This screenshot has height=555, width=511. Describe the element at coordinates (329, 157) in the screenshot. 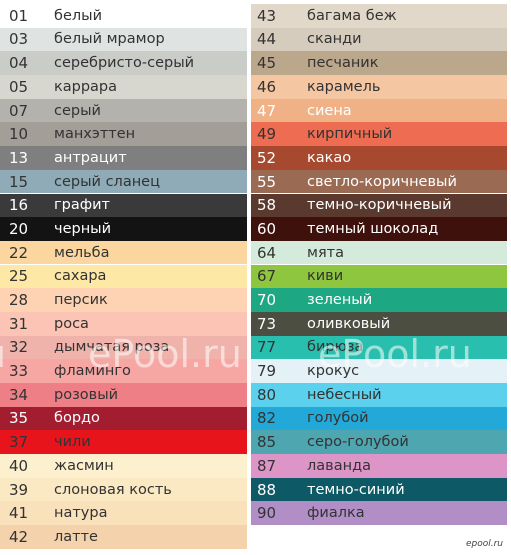

I see `color-name: какао` at that location.